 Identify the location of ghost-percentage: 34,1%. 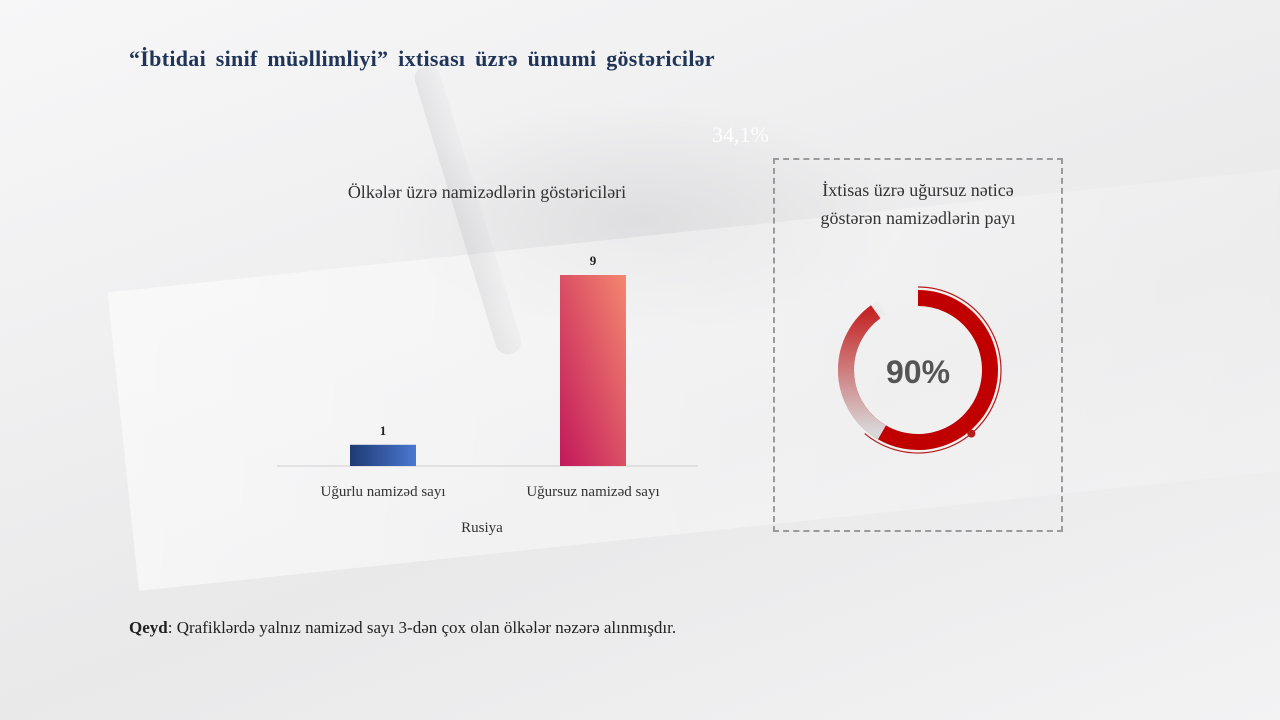
(740, 134).